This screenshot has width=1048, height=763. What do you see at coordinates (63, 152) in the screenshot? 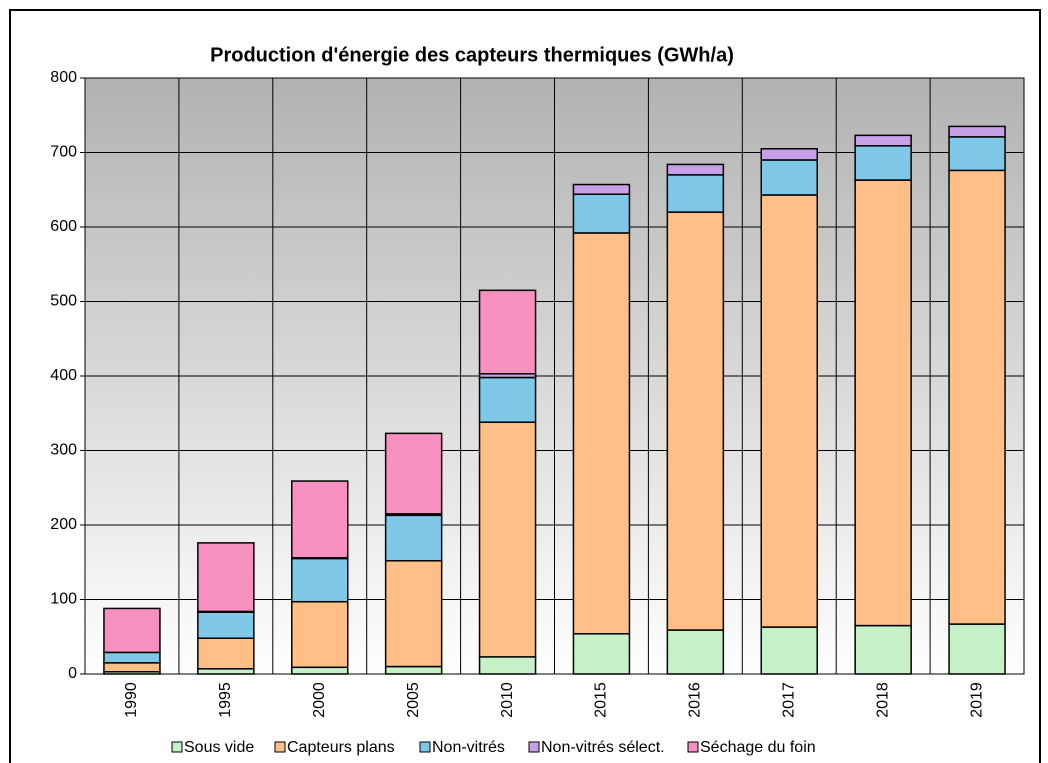
I see `y-tick-label: 700` at bounding box center [63, 152].